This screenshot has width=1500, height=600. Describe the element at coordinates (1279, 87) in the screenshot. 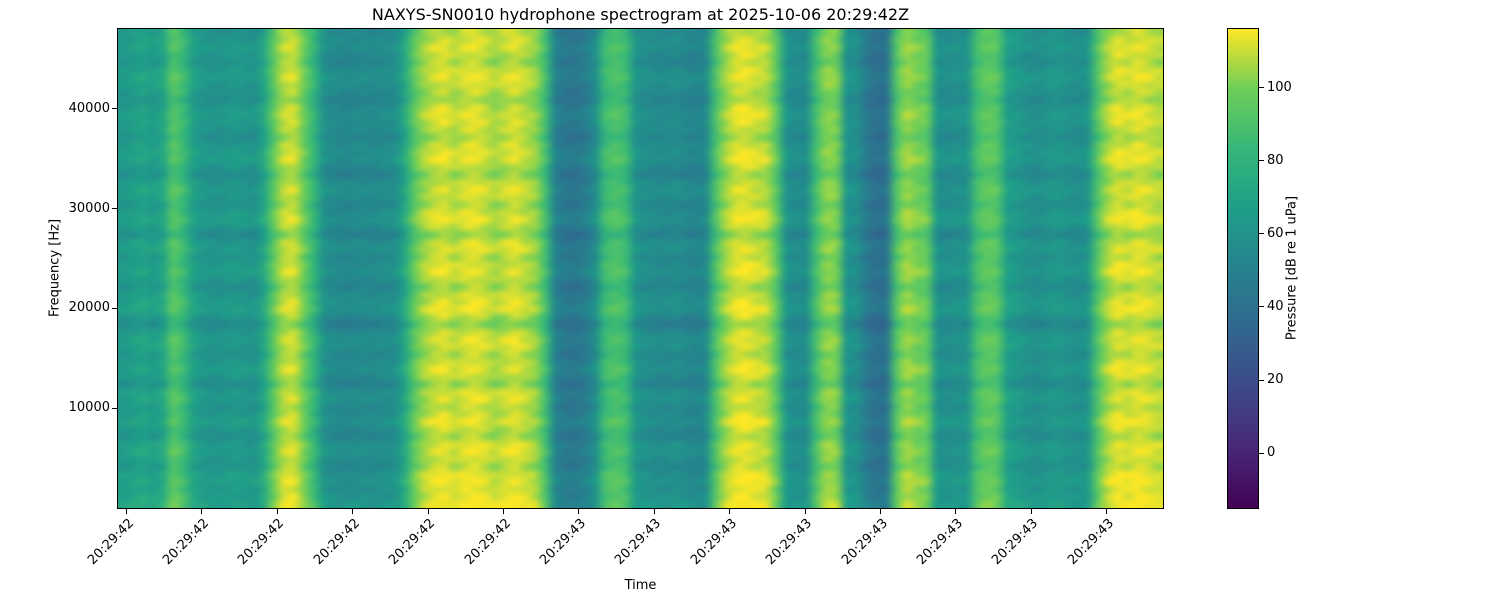

I see `colorbar-tick-label: 100` at that location.